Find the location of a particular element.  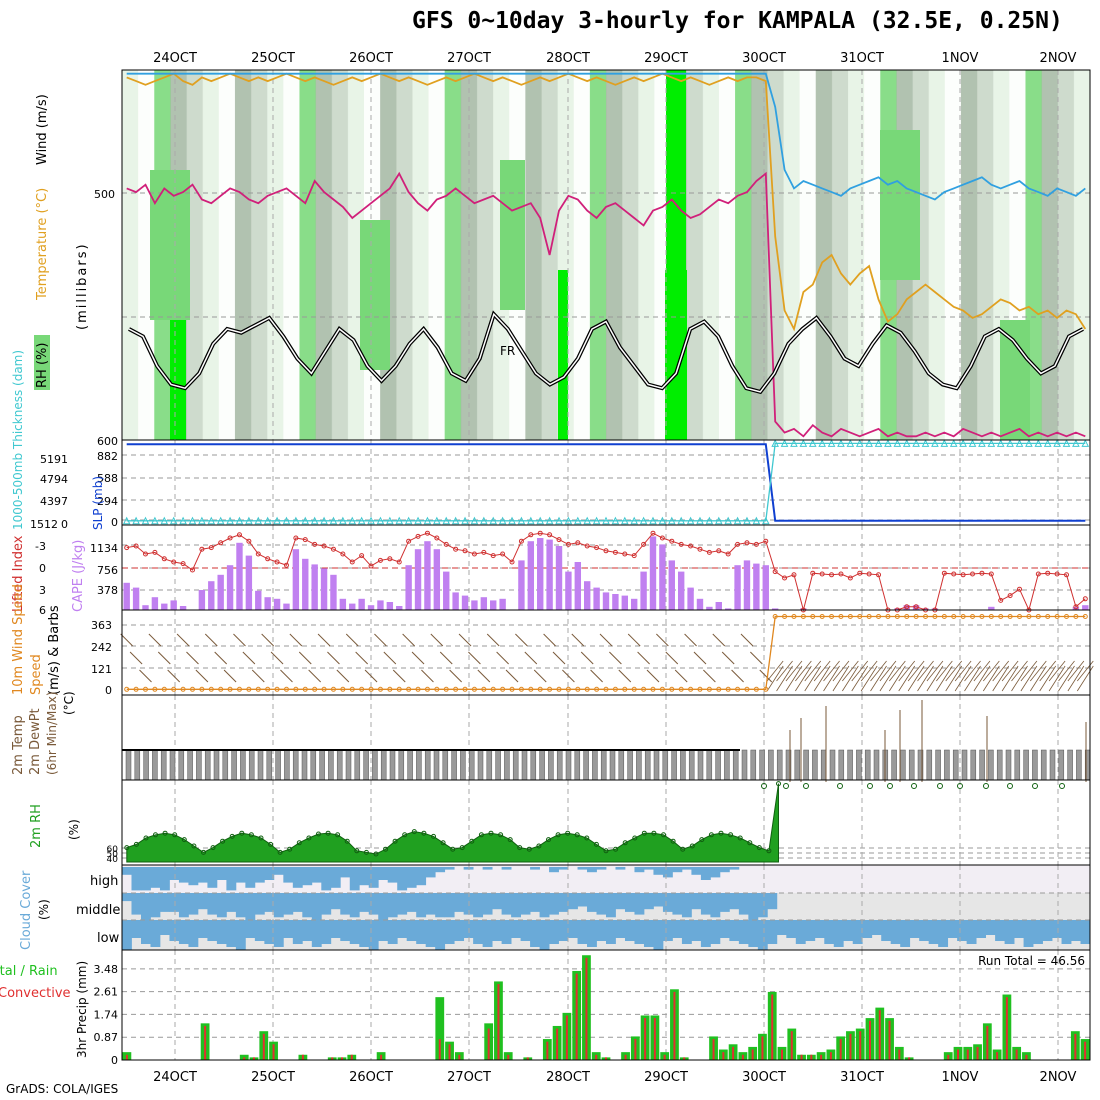

x-tick-label-top: 25OCT is located at coordinates (273, 58).